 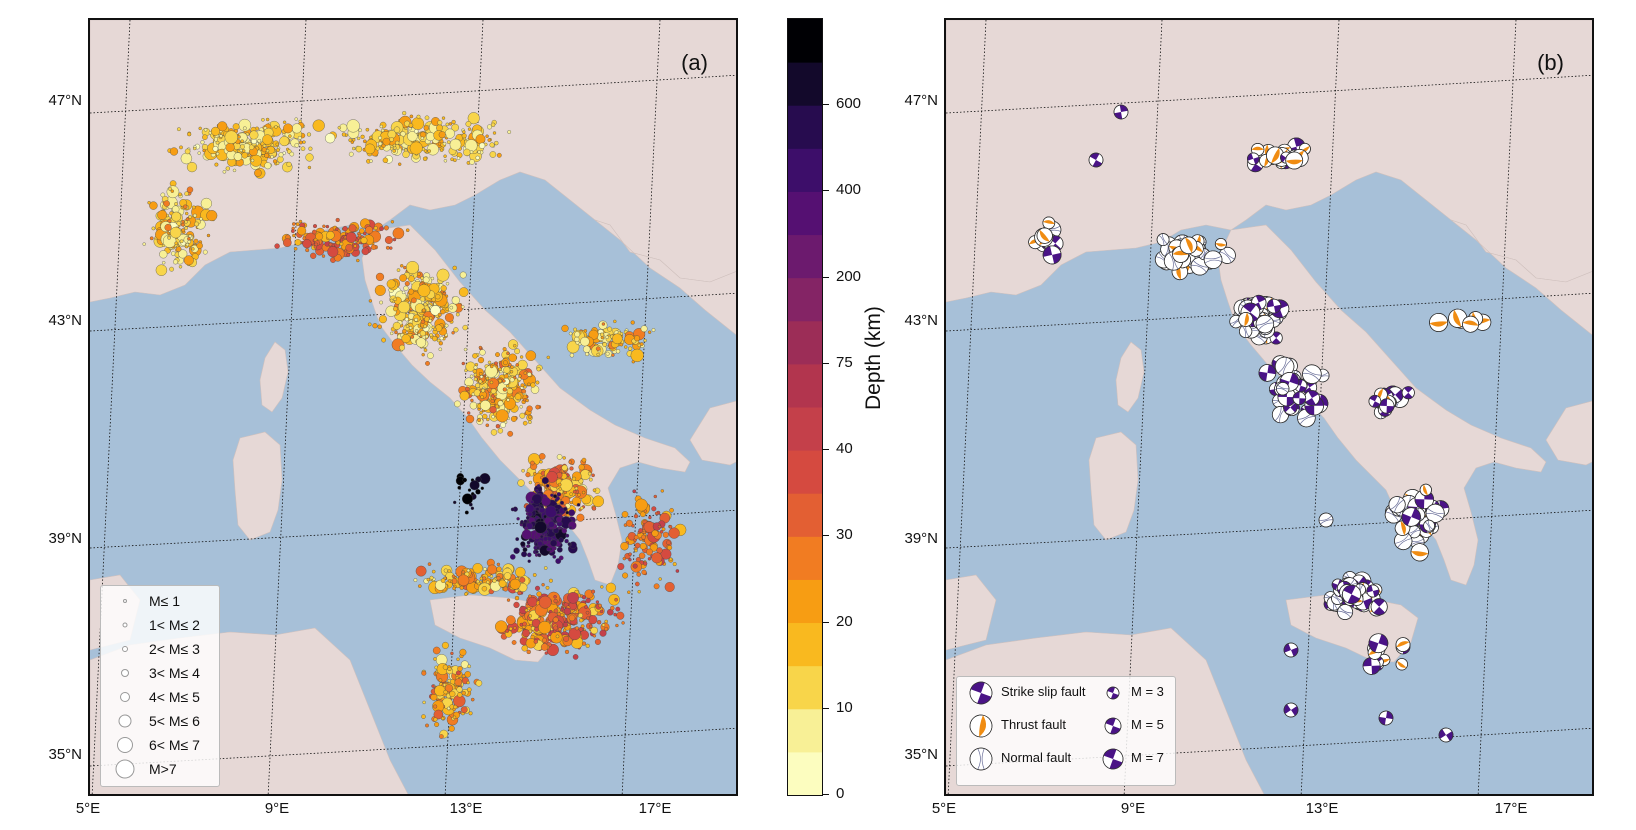 I want to click on colorbar-tick-label: 30, so click(x=844, y=535).